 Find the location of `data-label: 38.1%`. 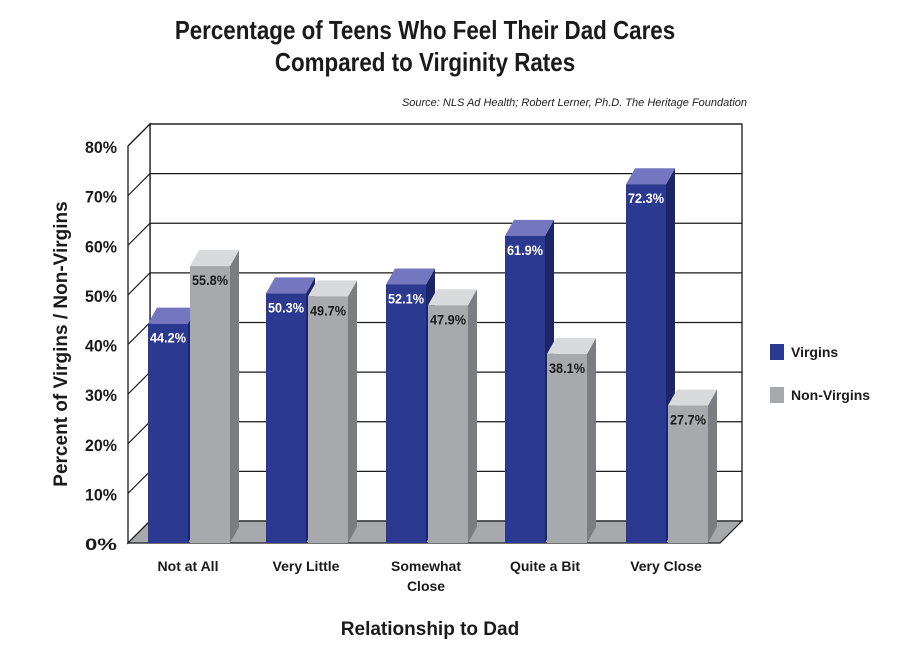

data-label: 38.1% is located at coordinates (567, 368).